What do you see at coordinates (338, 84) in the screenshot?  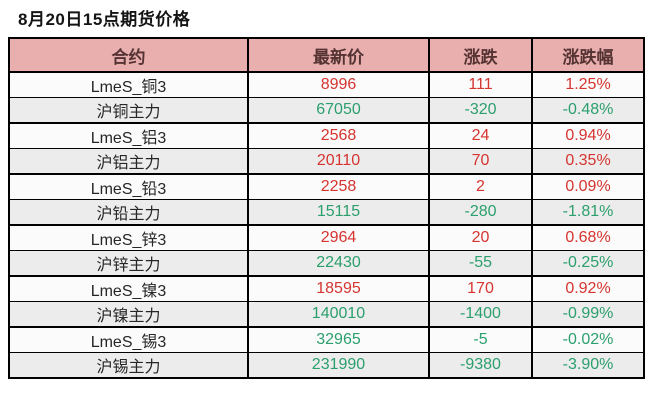 I see `cell-last: 8996` at bounding box center [338, 84].